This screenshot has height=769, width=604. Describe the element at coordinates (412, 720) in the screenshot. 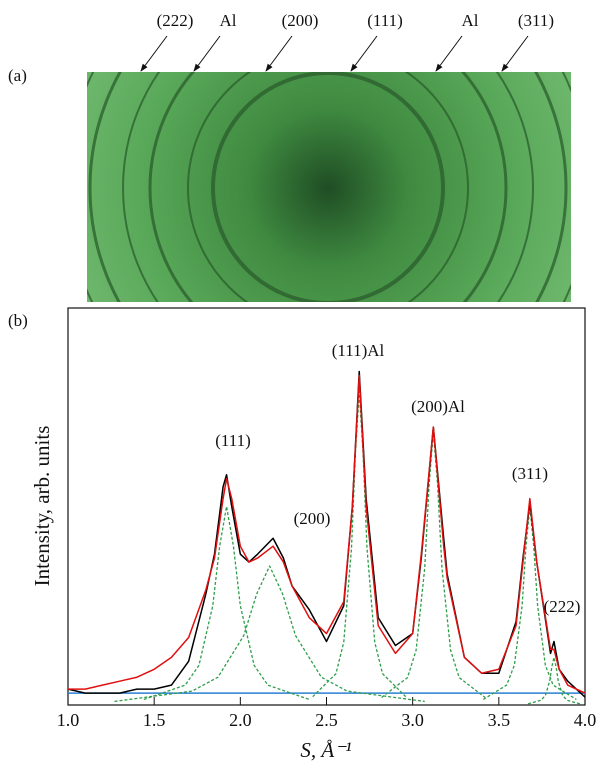

I see `x-tick-label: 3.0` at that location.